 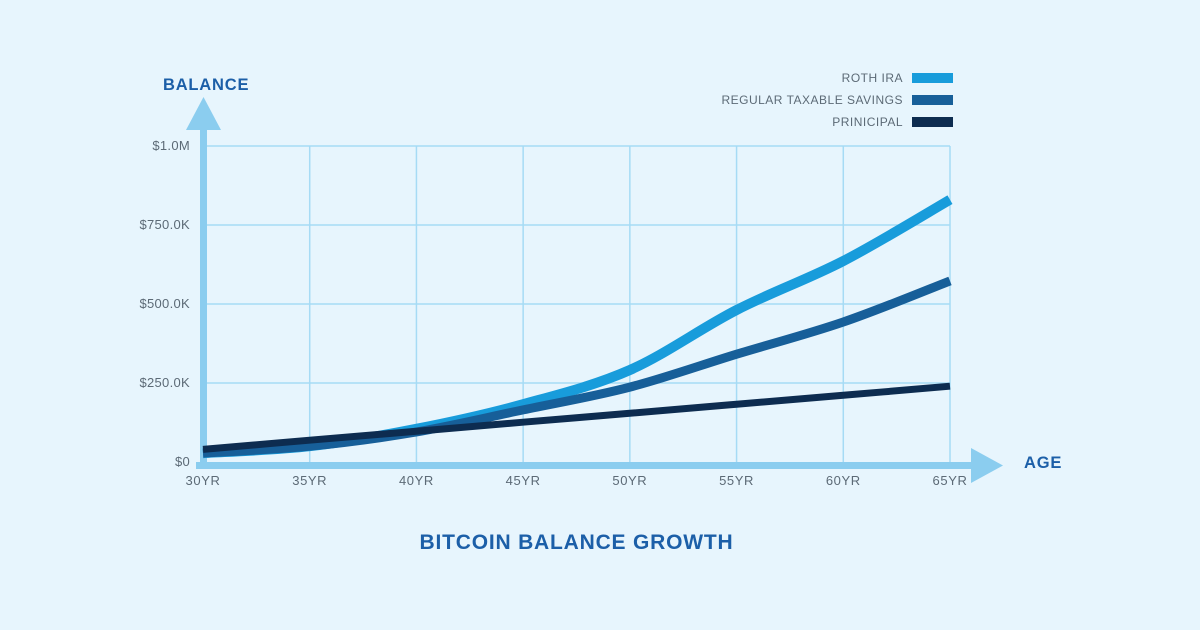 I want to click on legend-item: PRINICIPAL, so click(x=837, y=122).